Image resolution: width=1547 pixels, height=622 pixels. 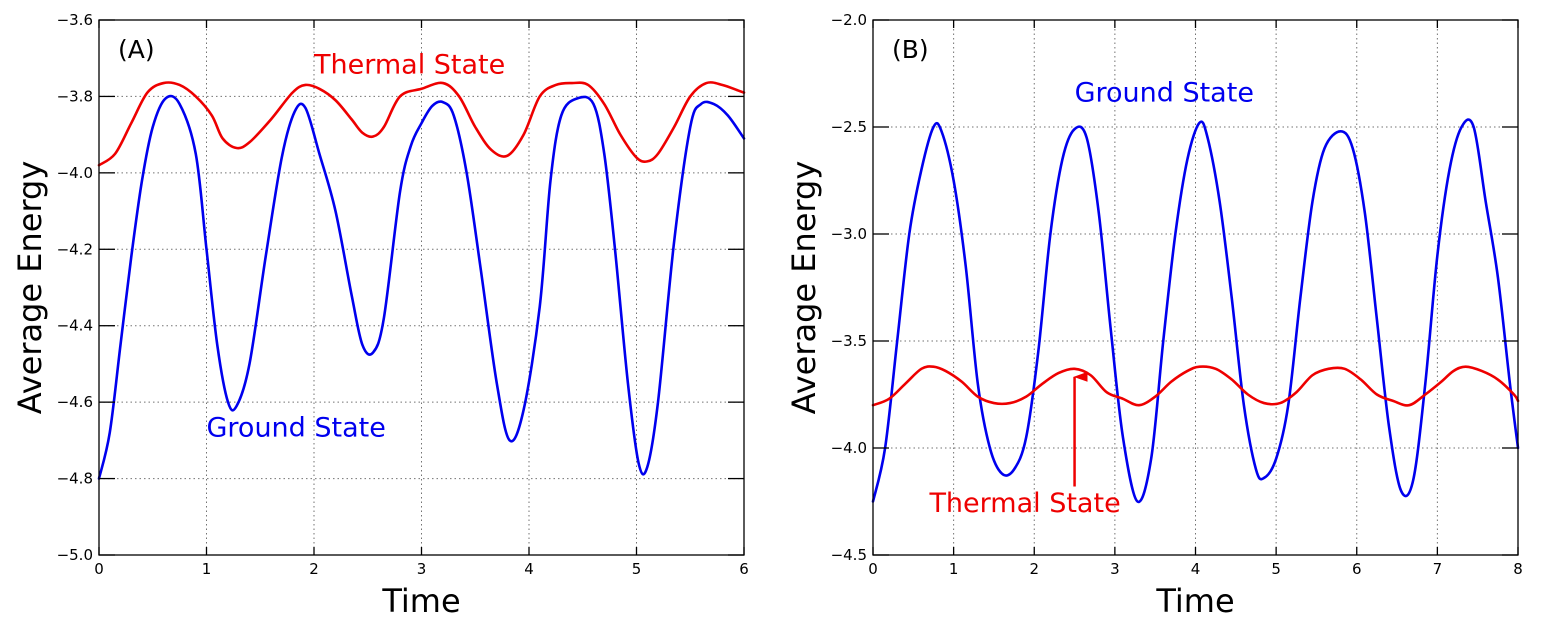 What do you see at coordinates (849, 341) in the screenshot?
I see `panel-b-y-tick-label-2: −3.5` at bounding box center [849, 341].